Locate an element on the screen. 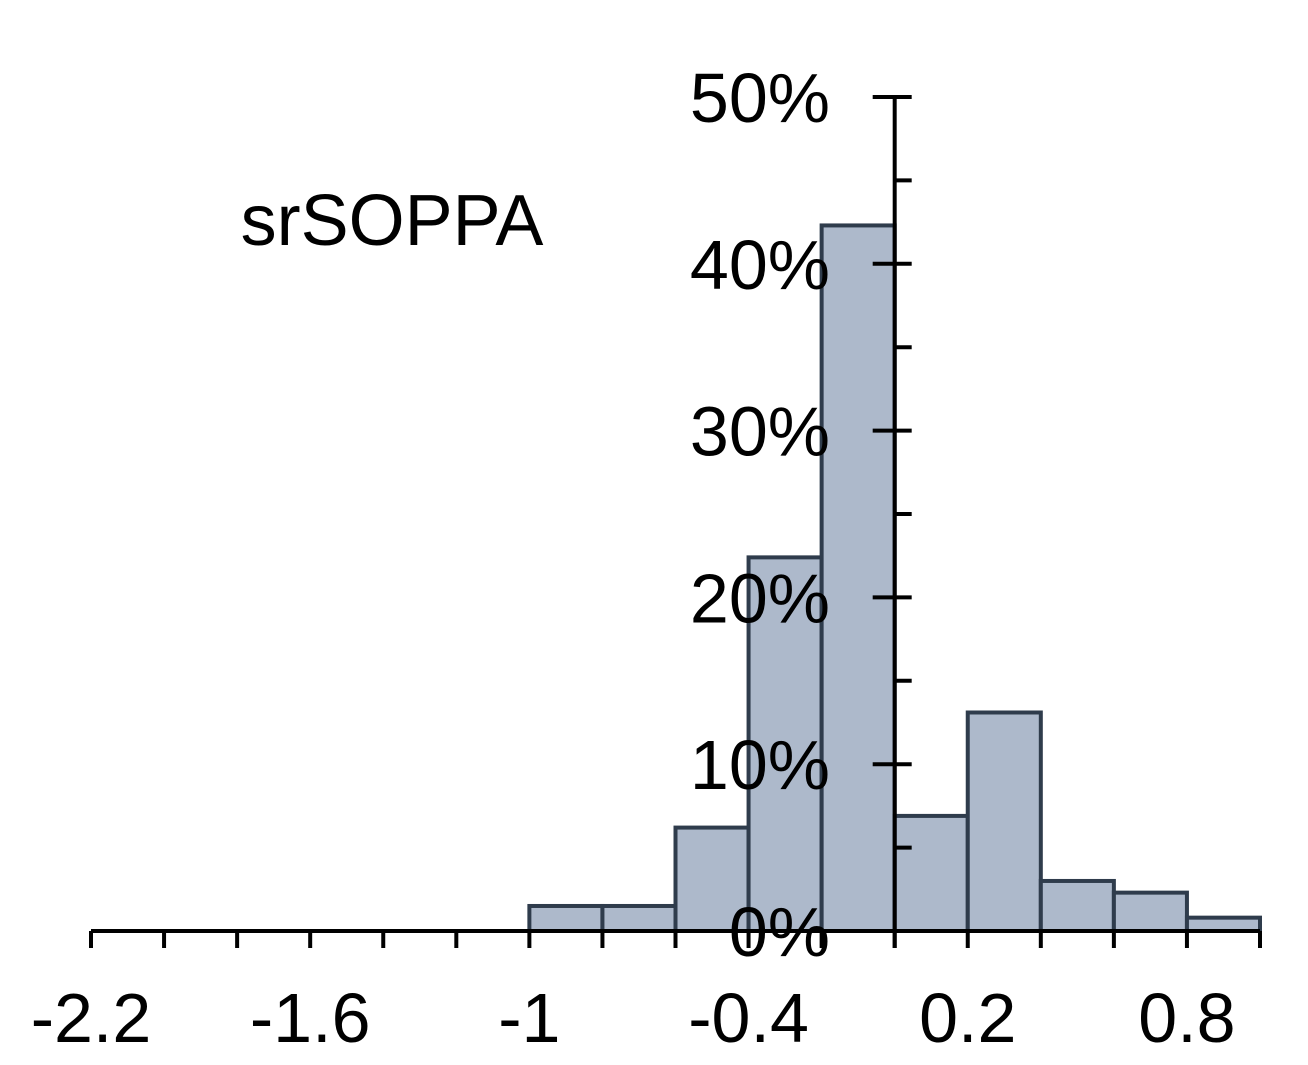 This screenshot has width=1308, height=1065. x-tick-label: 0.2 is located at coordinates (967, 1018).